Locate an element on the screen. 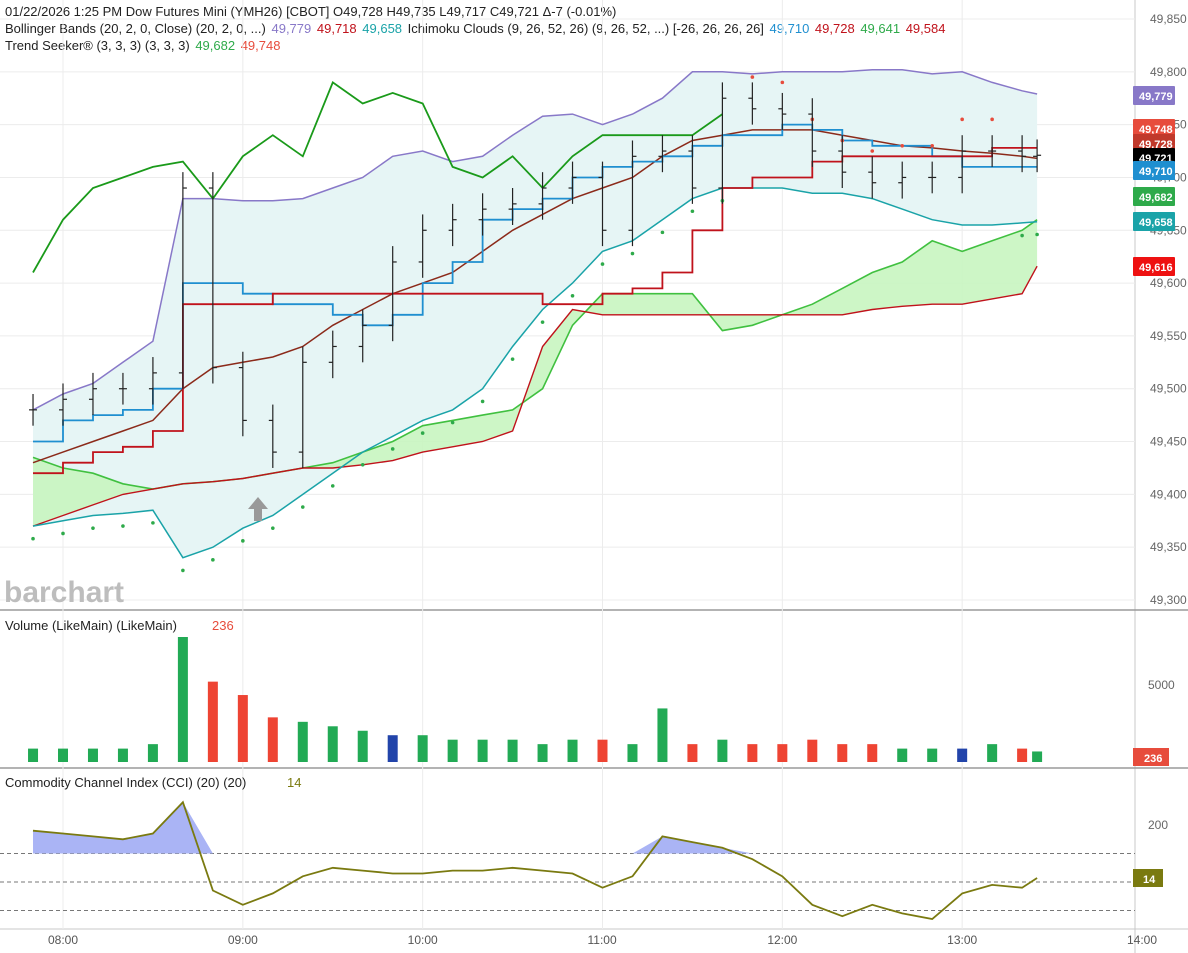 This screenshot has height=953, width=1188. cci-overbought-fill is located at coordinates (535, 828).